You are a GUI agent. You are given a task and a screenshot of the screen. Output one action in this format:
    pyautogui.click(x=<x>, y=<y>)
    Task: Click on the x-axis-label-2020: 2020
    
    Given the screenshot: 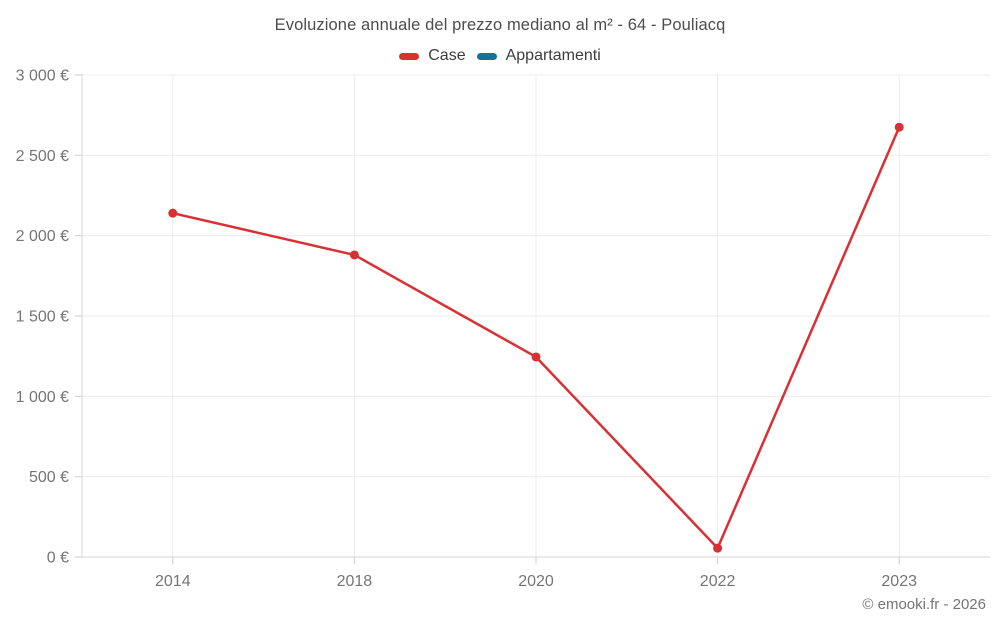 What is the action you would take?
    pyautogui.click(x=536, y=581)
    